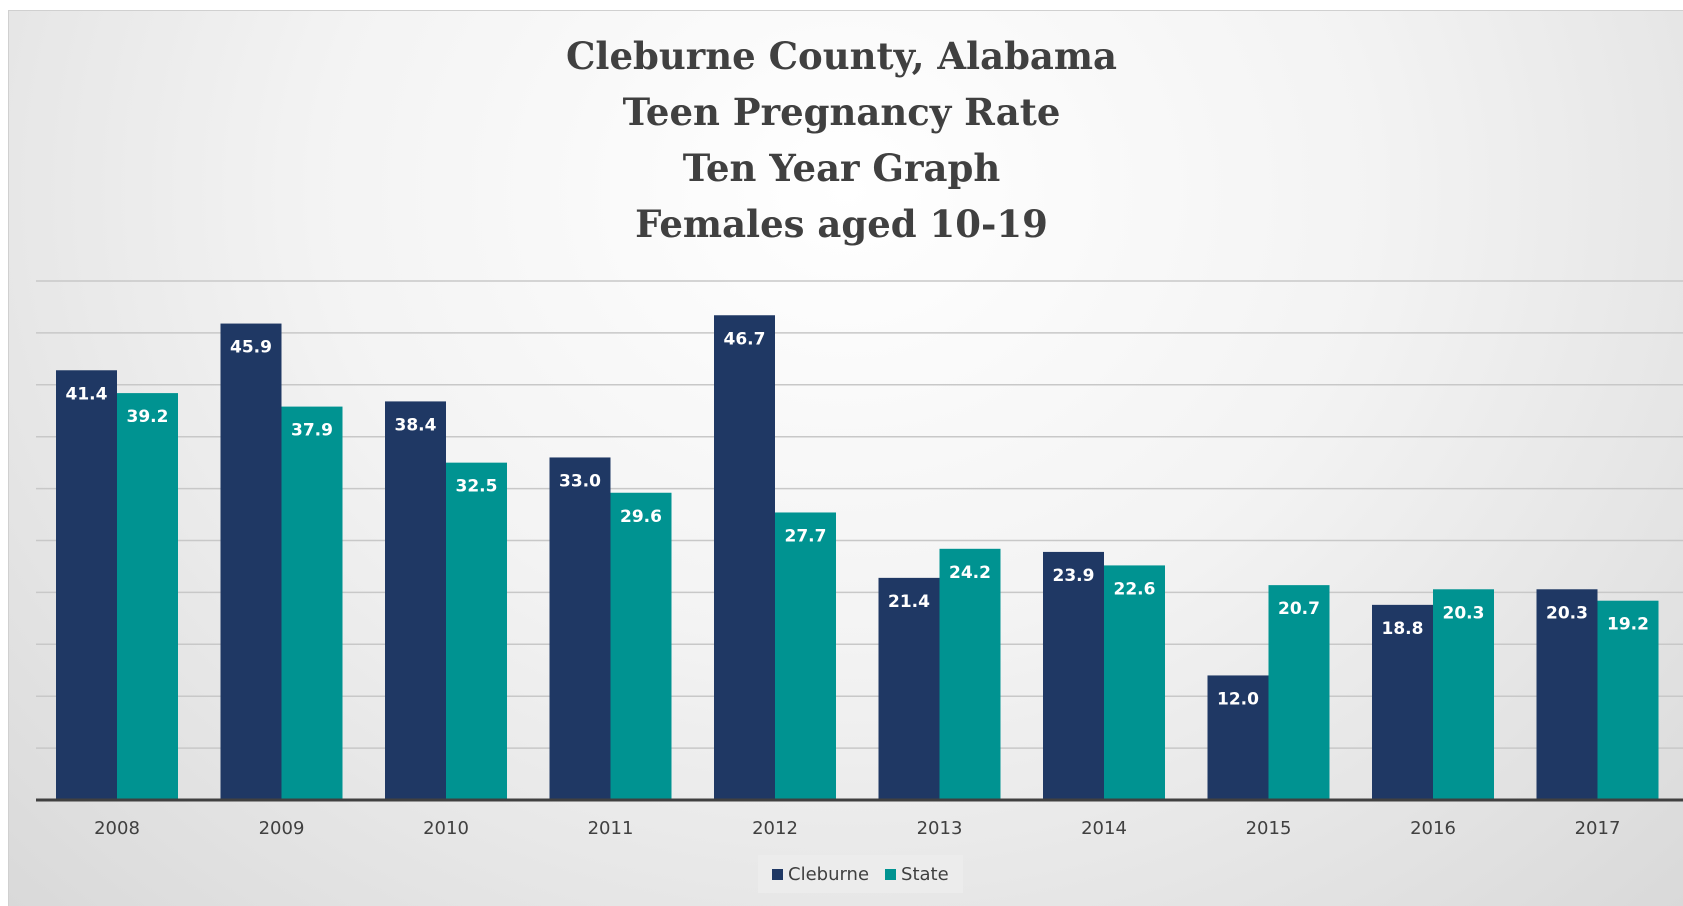  What do you see at coordinates (745, 339) in the screenshot?
I see `data-label-cleburne-2012: 46.7` at bounding box center [745, 339].